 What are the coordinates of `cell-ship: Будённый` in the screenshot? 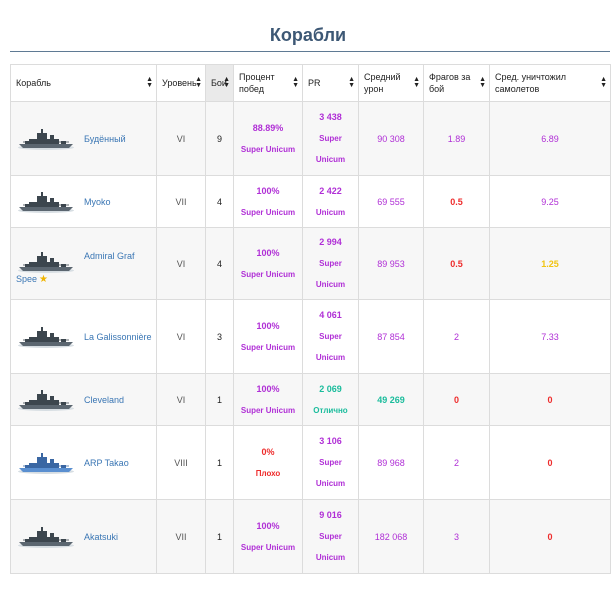 It's located at (83, 138).